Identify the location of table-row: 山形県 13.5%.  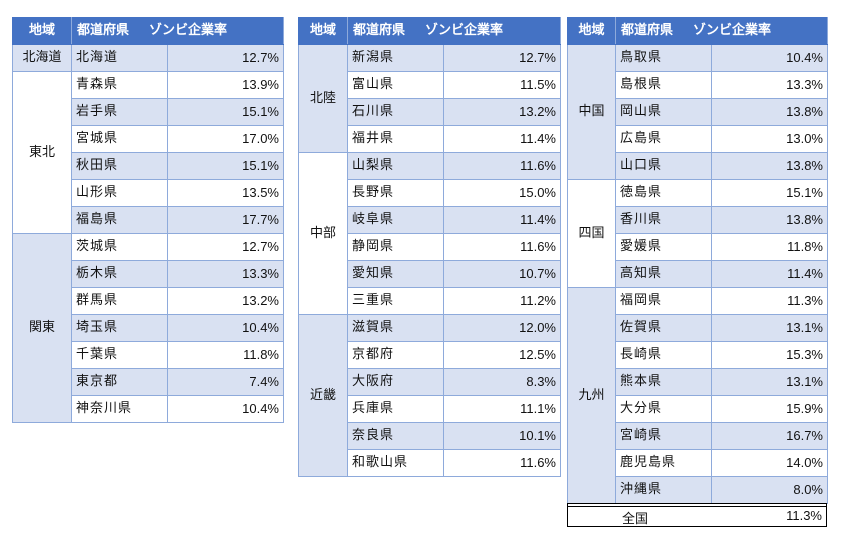
(148, 193).